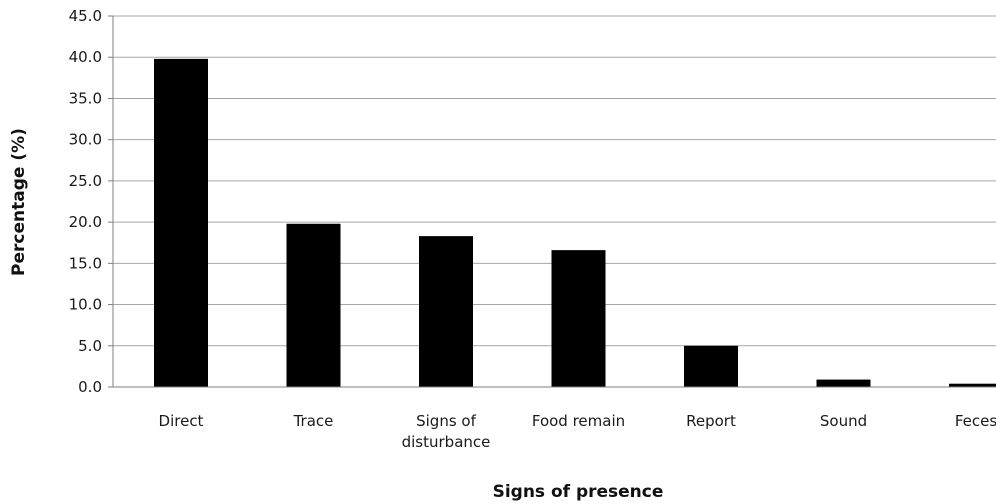  I want to click on y-tick-label: 40.0, so click(85, 57).